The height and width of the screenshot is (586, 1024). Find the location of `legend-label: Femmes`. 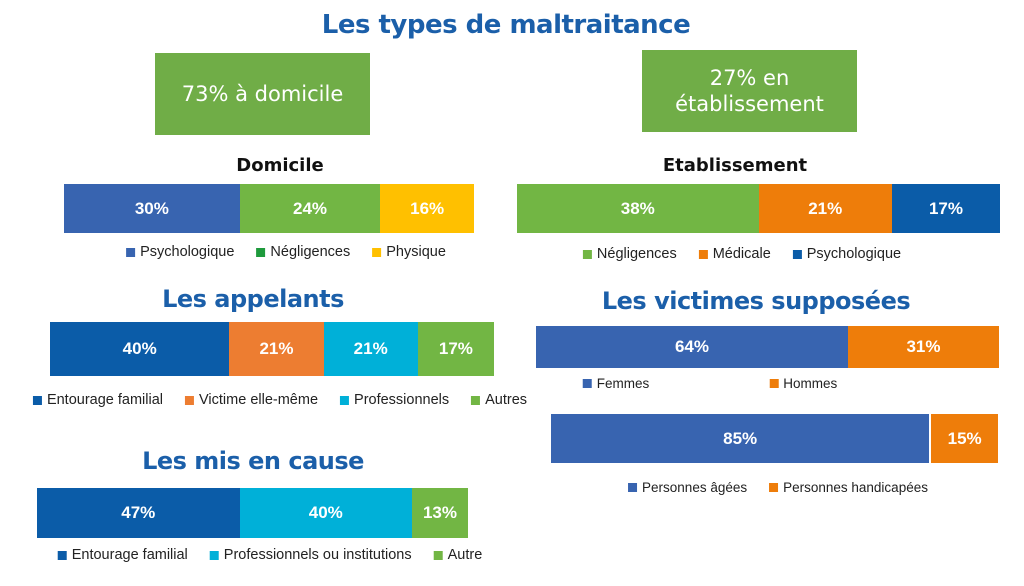

legend-label: Femmes is located at coordinates (623, 383).